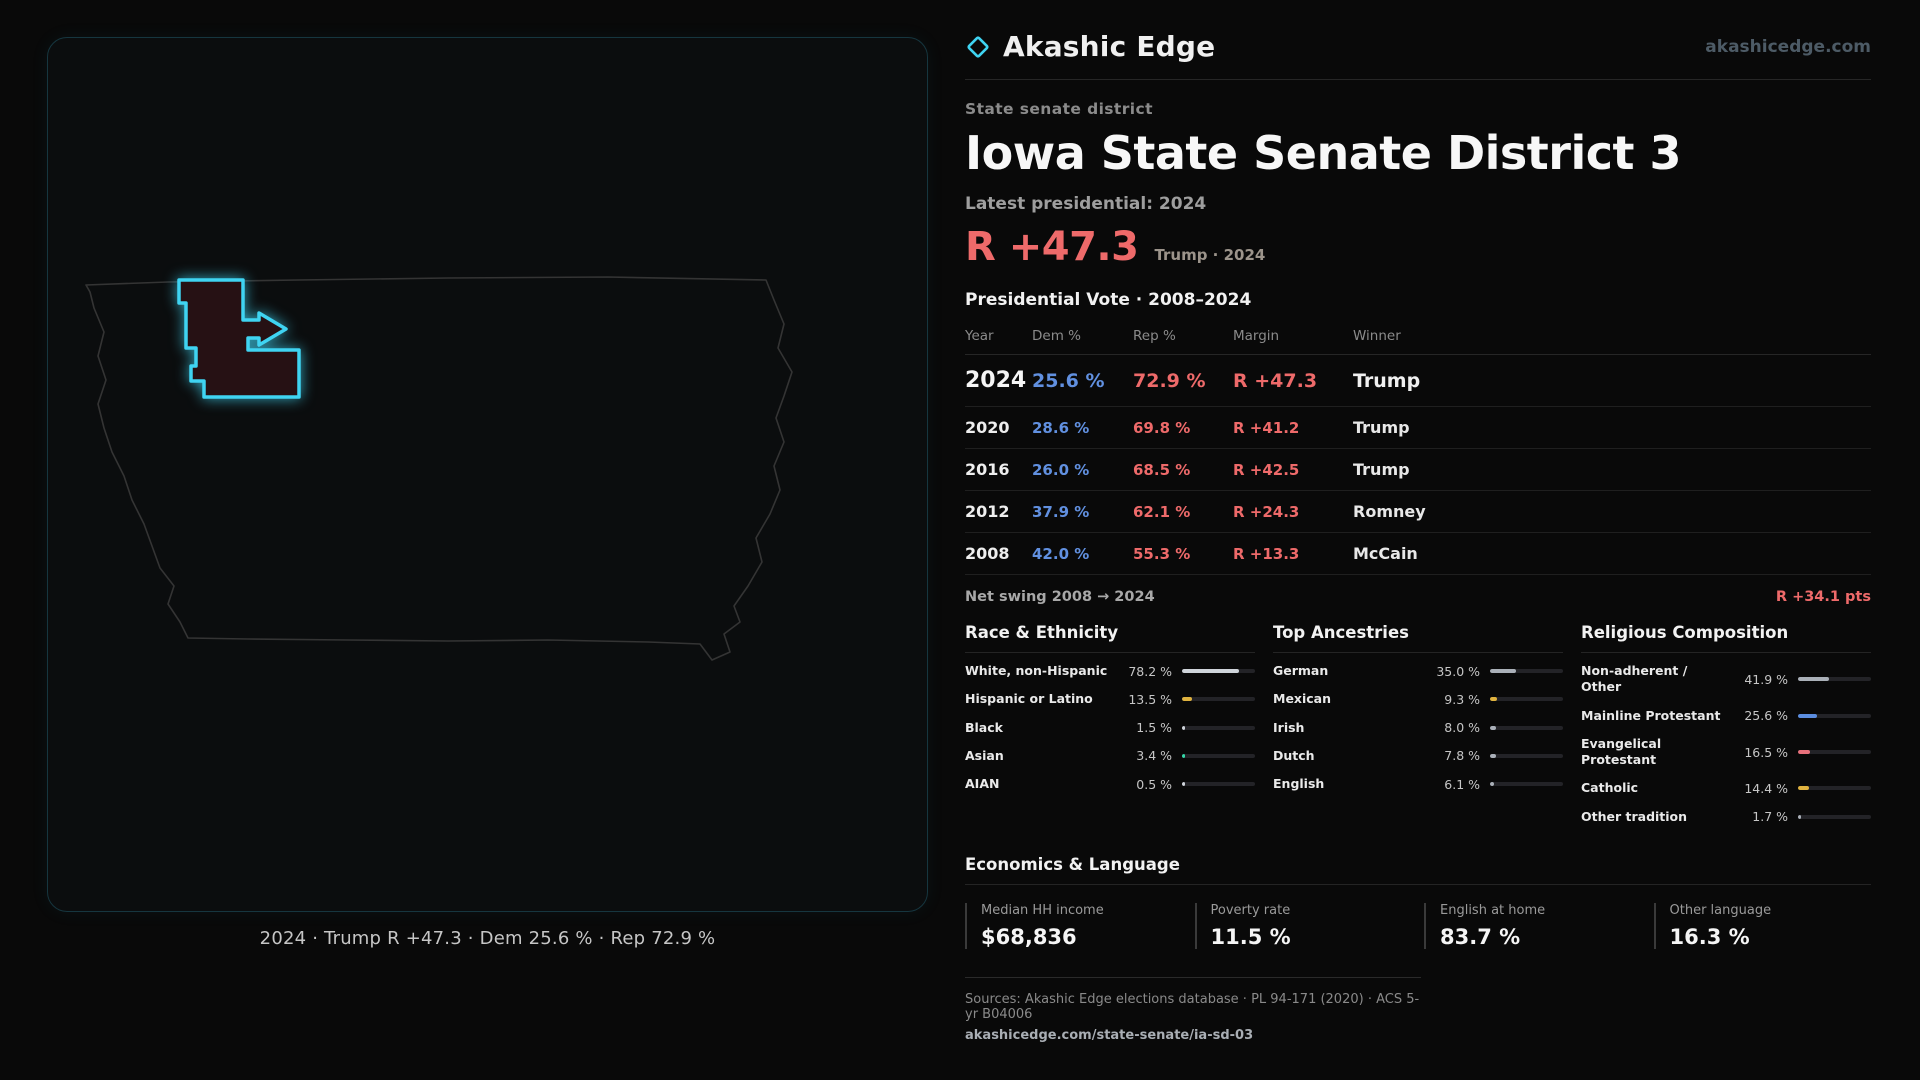 The width and height of the screenshot is (1920, 1080). What do you see at coordinates (1651, 715) in the screenshot?
I see `demo-label: Mainline Protestant` at bounding box center [1651, 715].